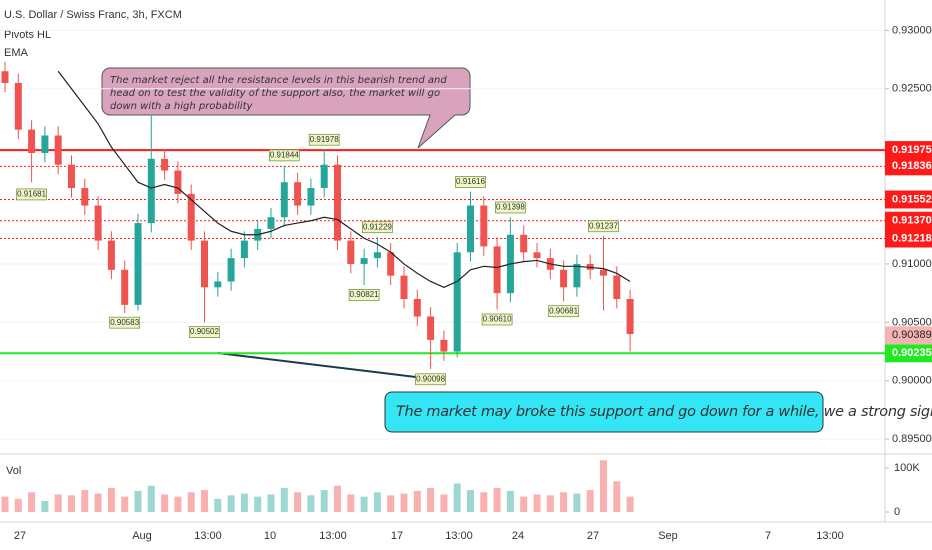 The height and width of the screenshot is (550, 932). Describe the element at coordinates (912, 335) in the screenshot. I see `last-price-label: 0.90389` at that location.